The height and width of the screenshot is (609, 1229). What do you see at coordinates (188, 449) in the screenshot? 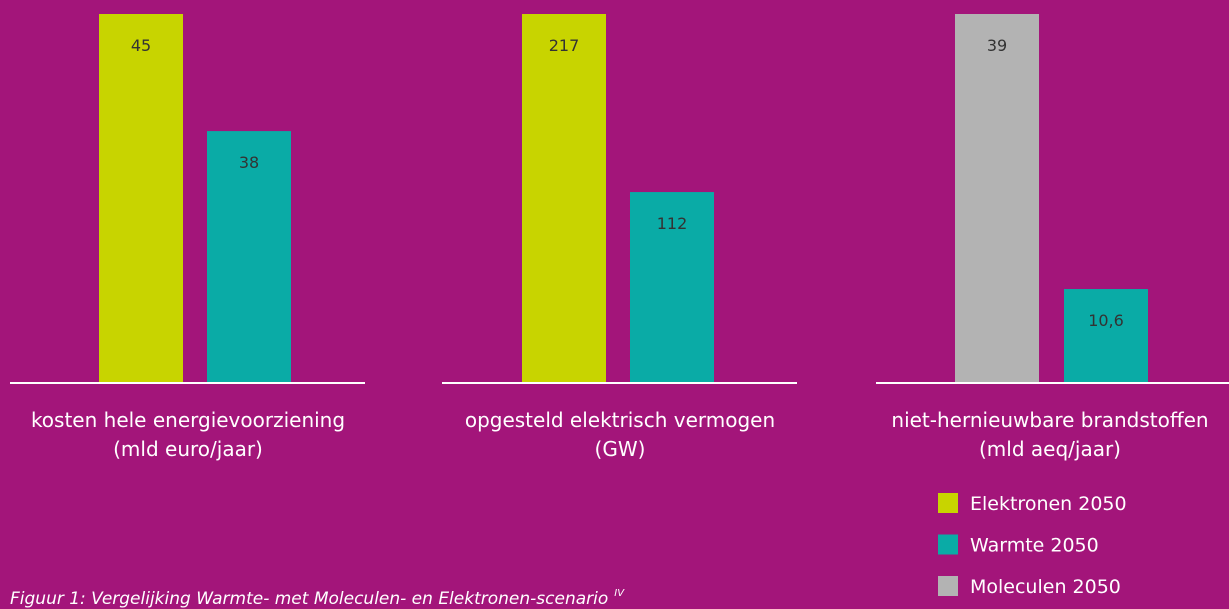
I see `axis-label: (mld euro/jaar)` at bounding box center [188, 449].